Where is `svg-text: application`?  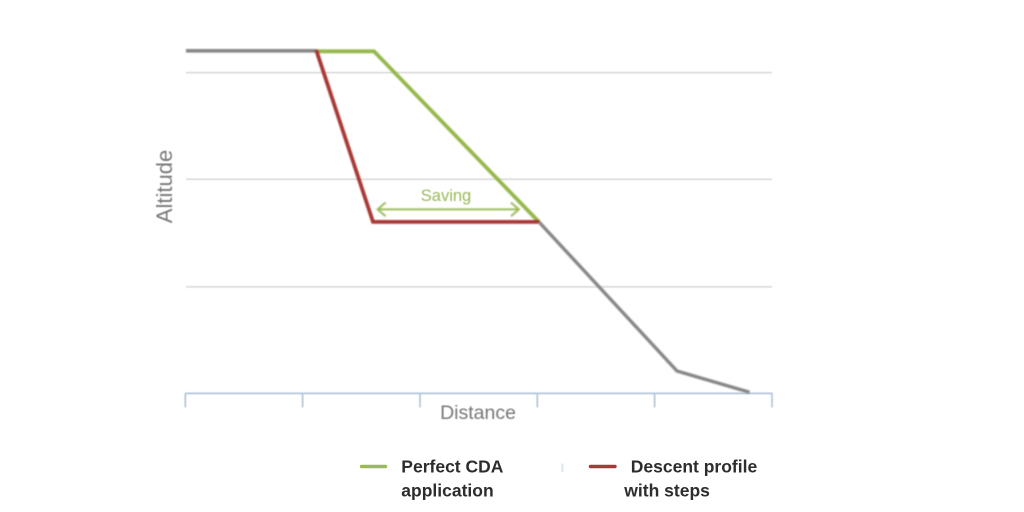
svg-text: application is located at coordinates (447, 491).